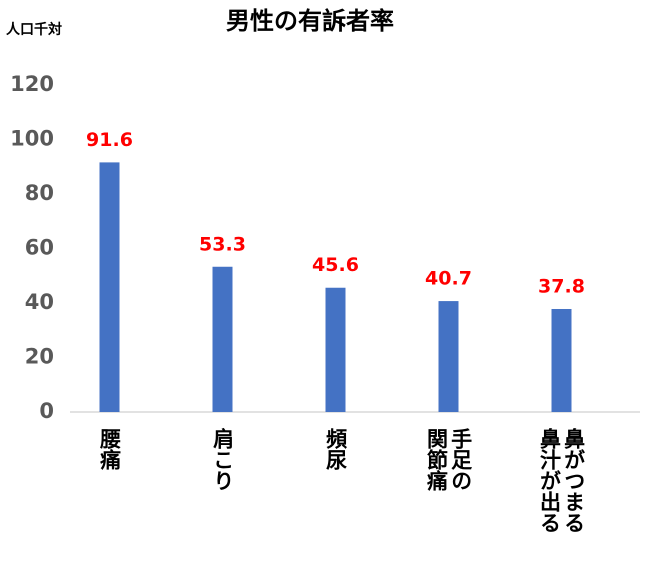  I want to click on y-tick-label: 20, so click(39, 357).